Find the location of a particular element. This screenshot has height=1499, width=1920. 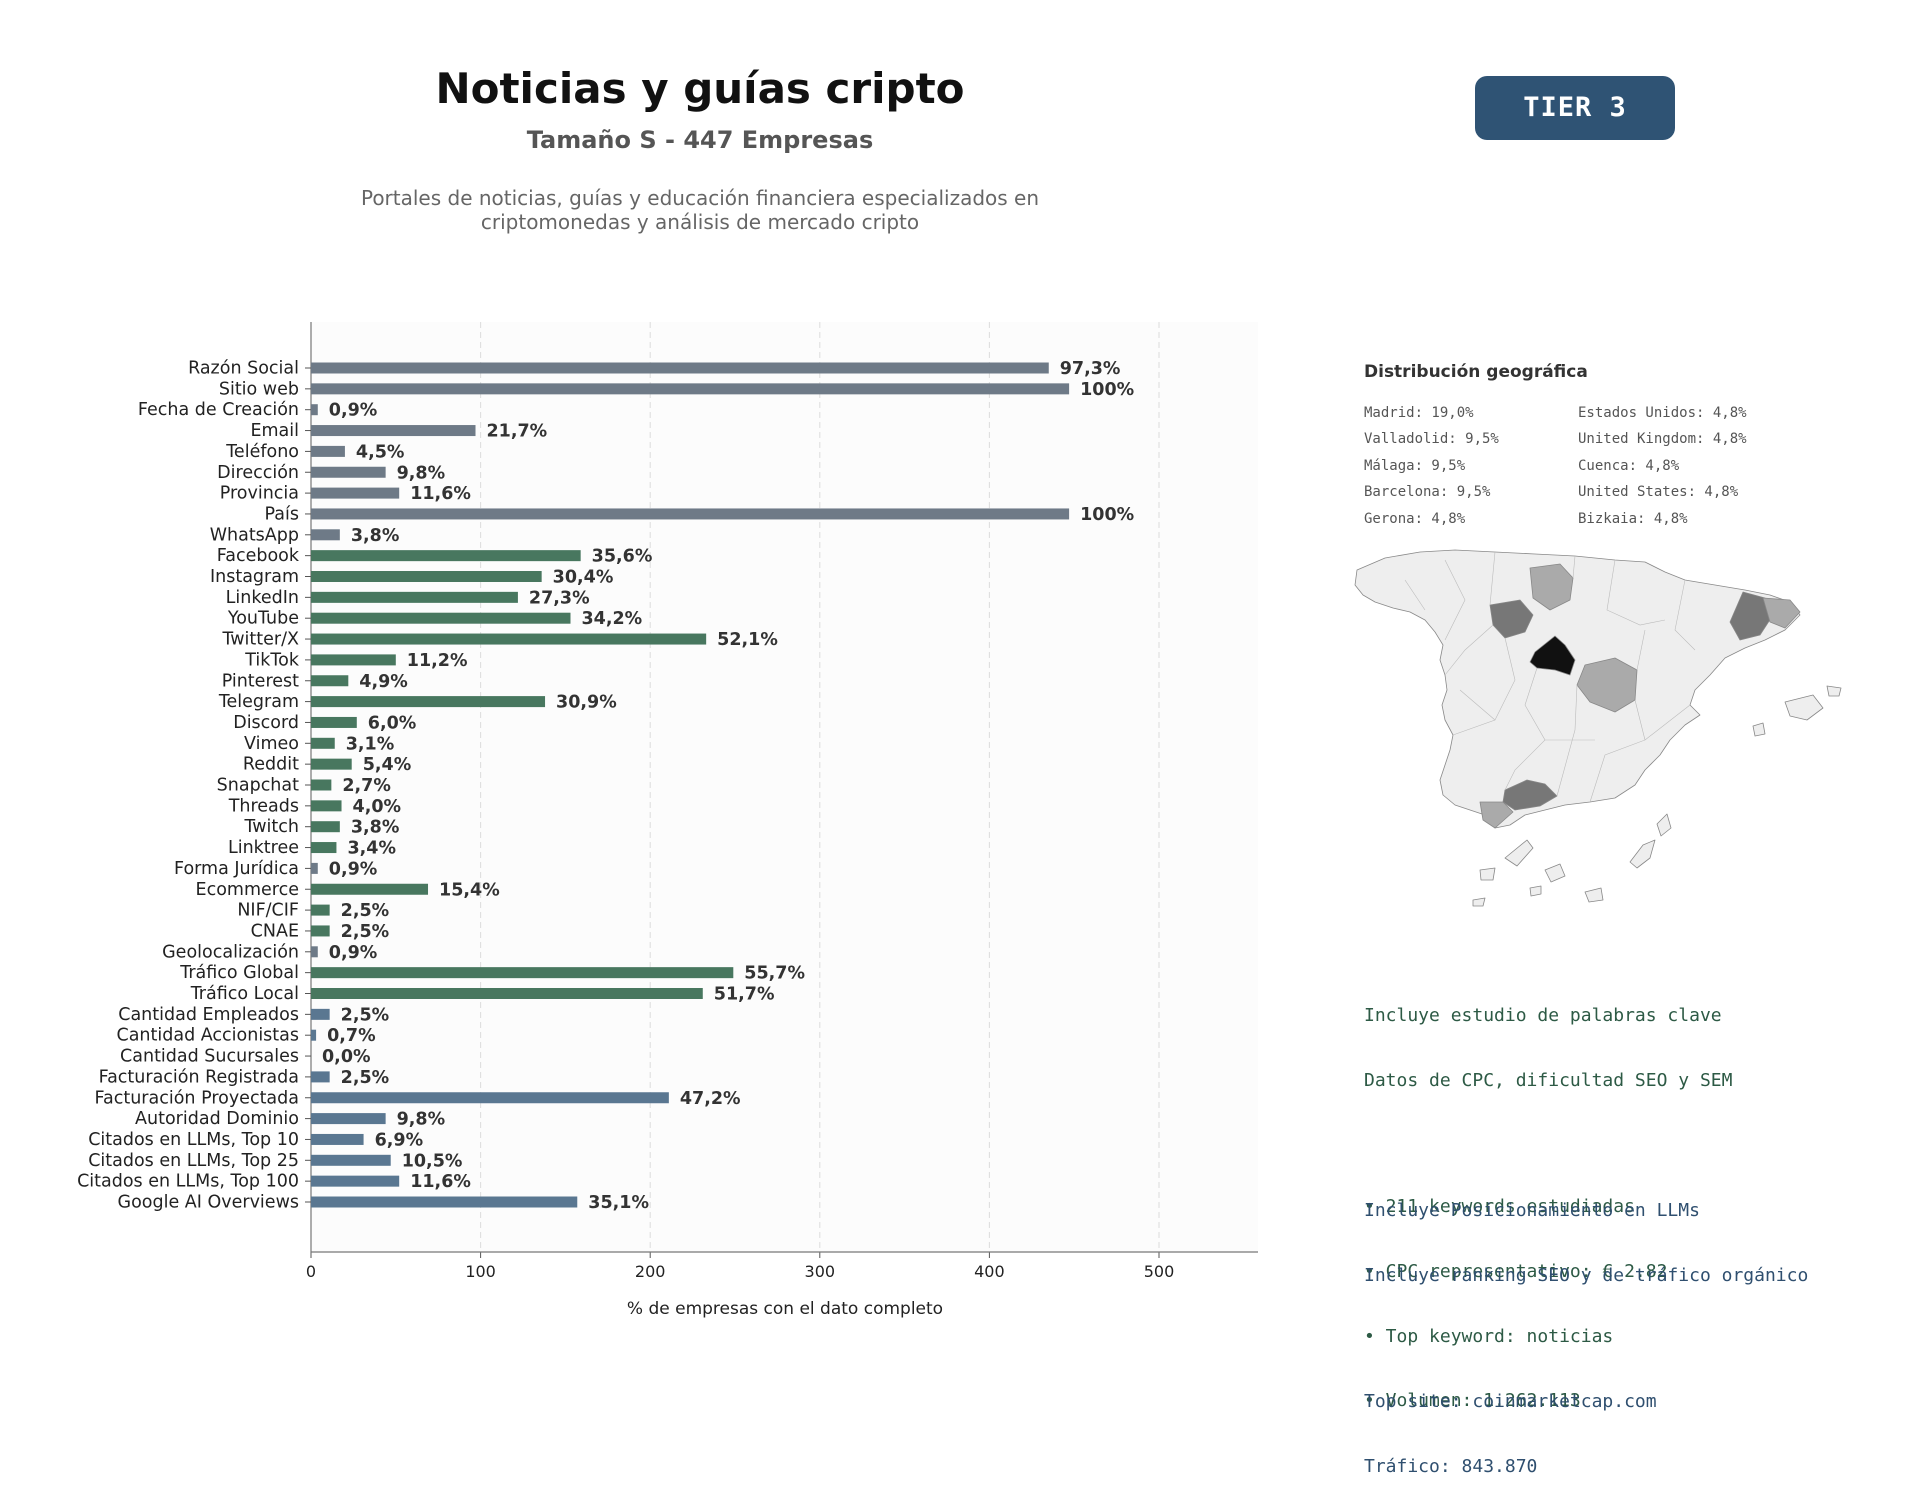

bar-value-label: 11,2% is located at coordinates (437, 661).